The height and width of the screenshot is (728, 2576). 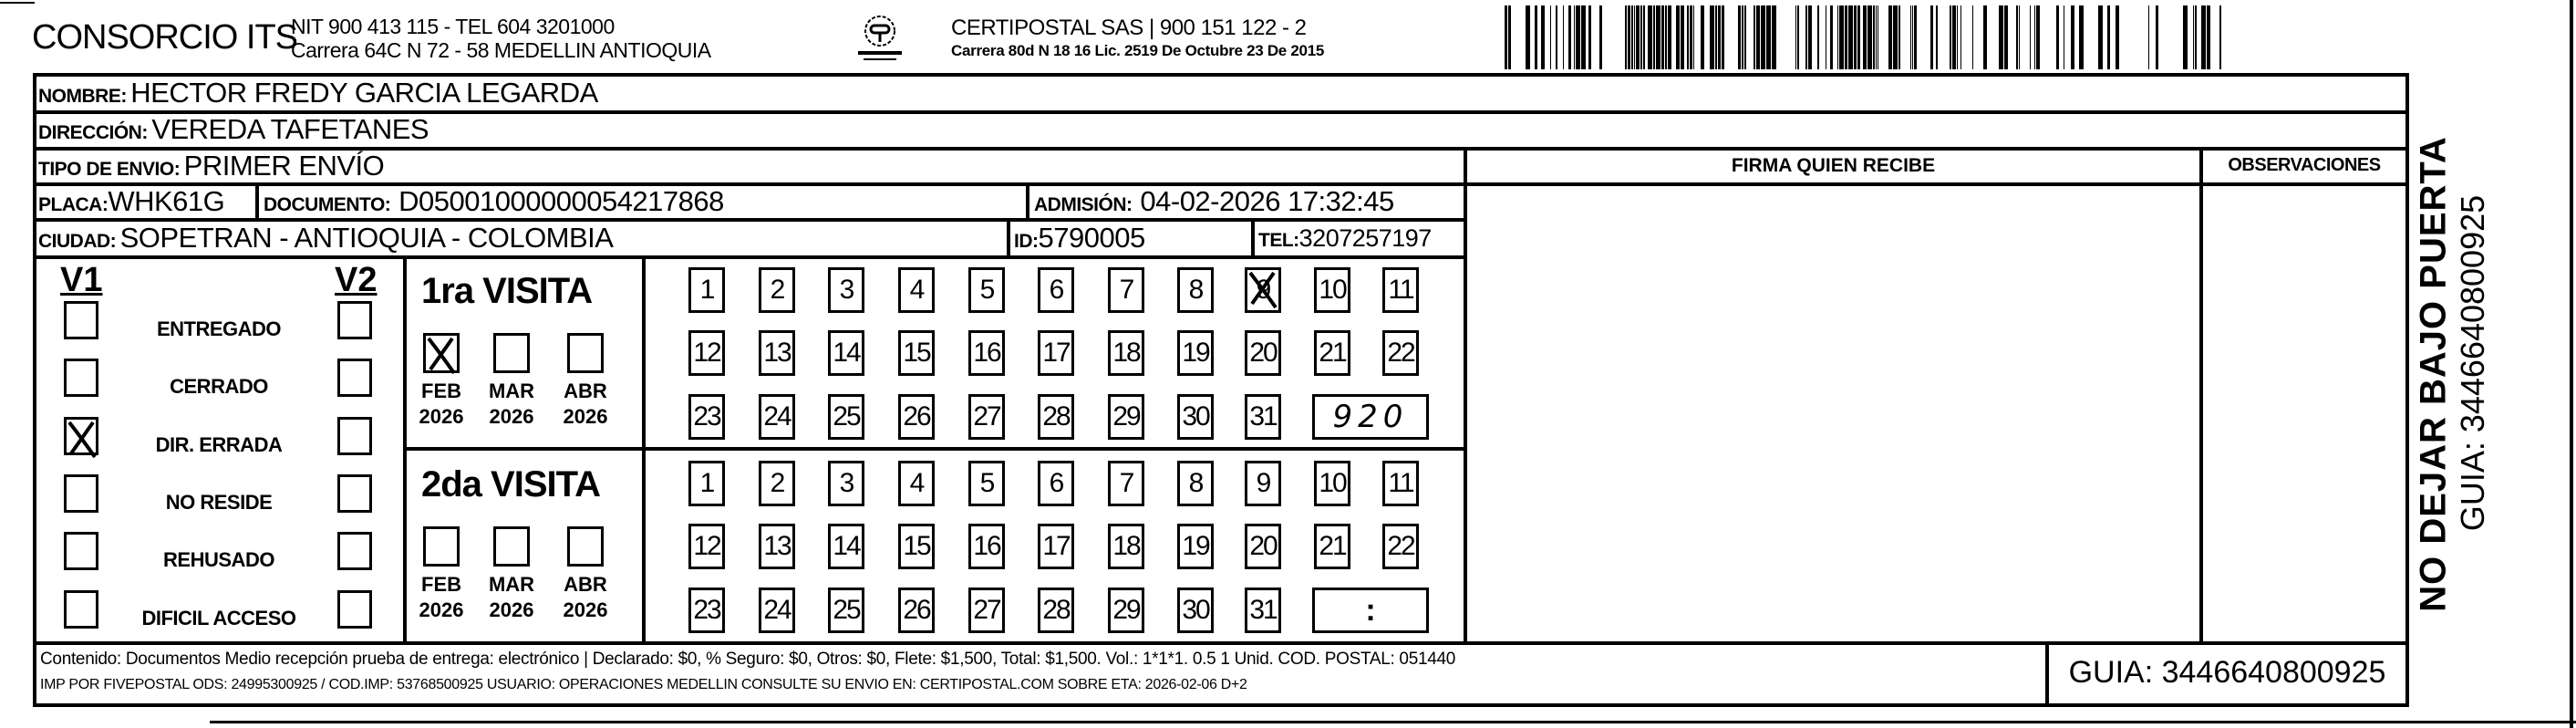 I want to click on certipostal-logo, so click(x=880, y=38).